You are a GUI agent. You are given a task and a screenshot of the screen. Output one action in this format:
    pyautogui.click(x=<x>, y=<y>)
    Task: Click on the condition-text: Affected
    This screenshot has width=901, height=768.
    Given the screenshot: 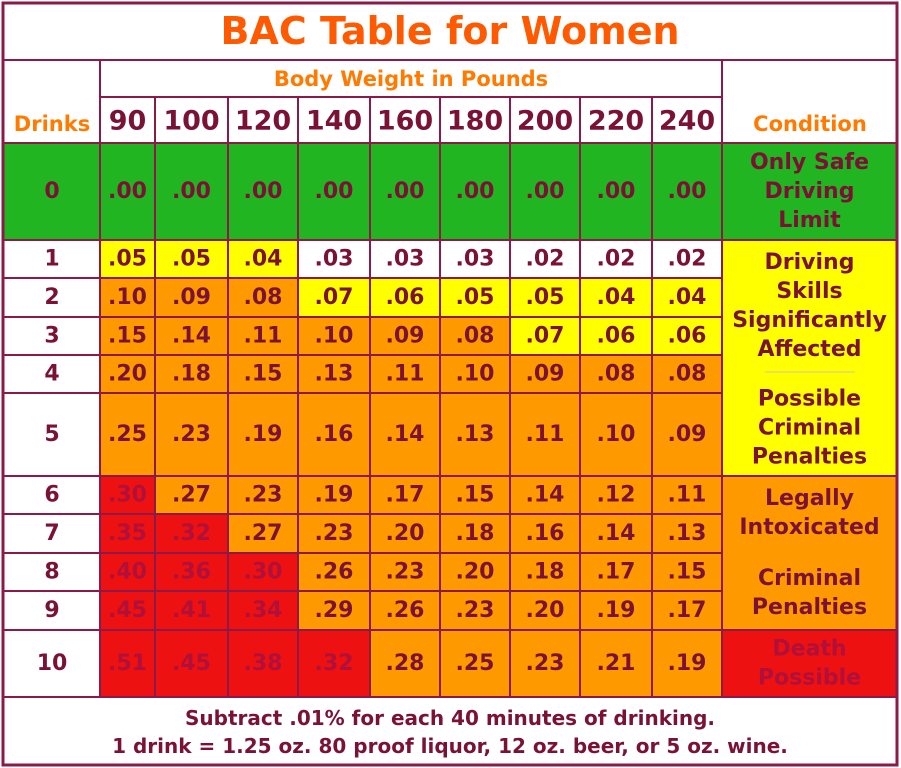 What is the action you would take?
    pyautogui.click(x=810, y=349)
    